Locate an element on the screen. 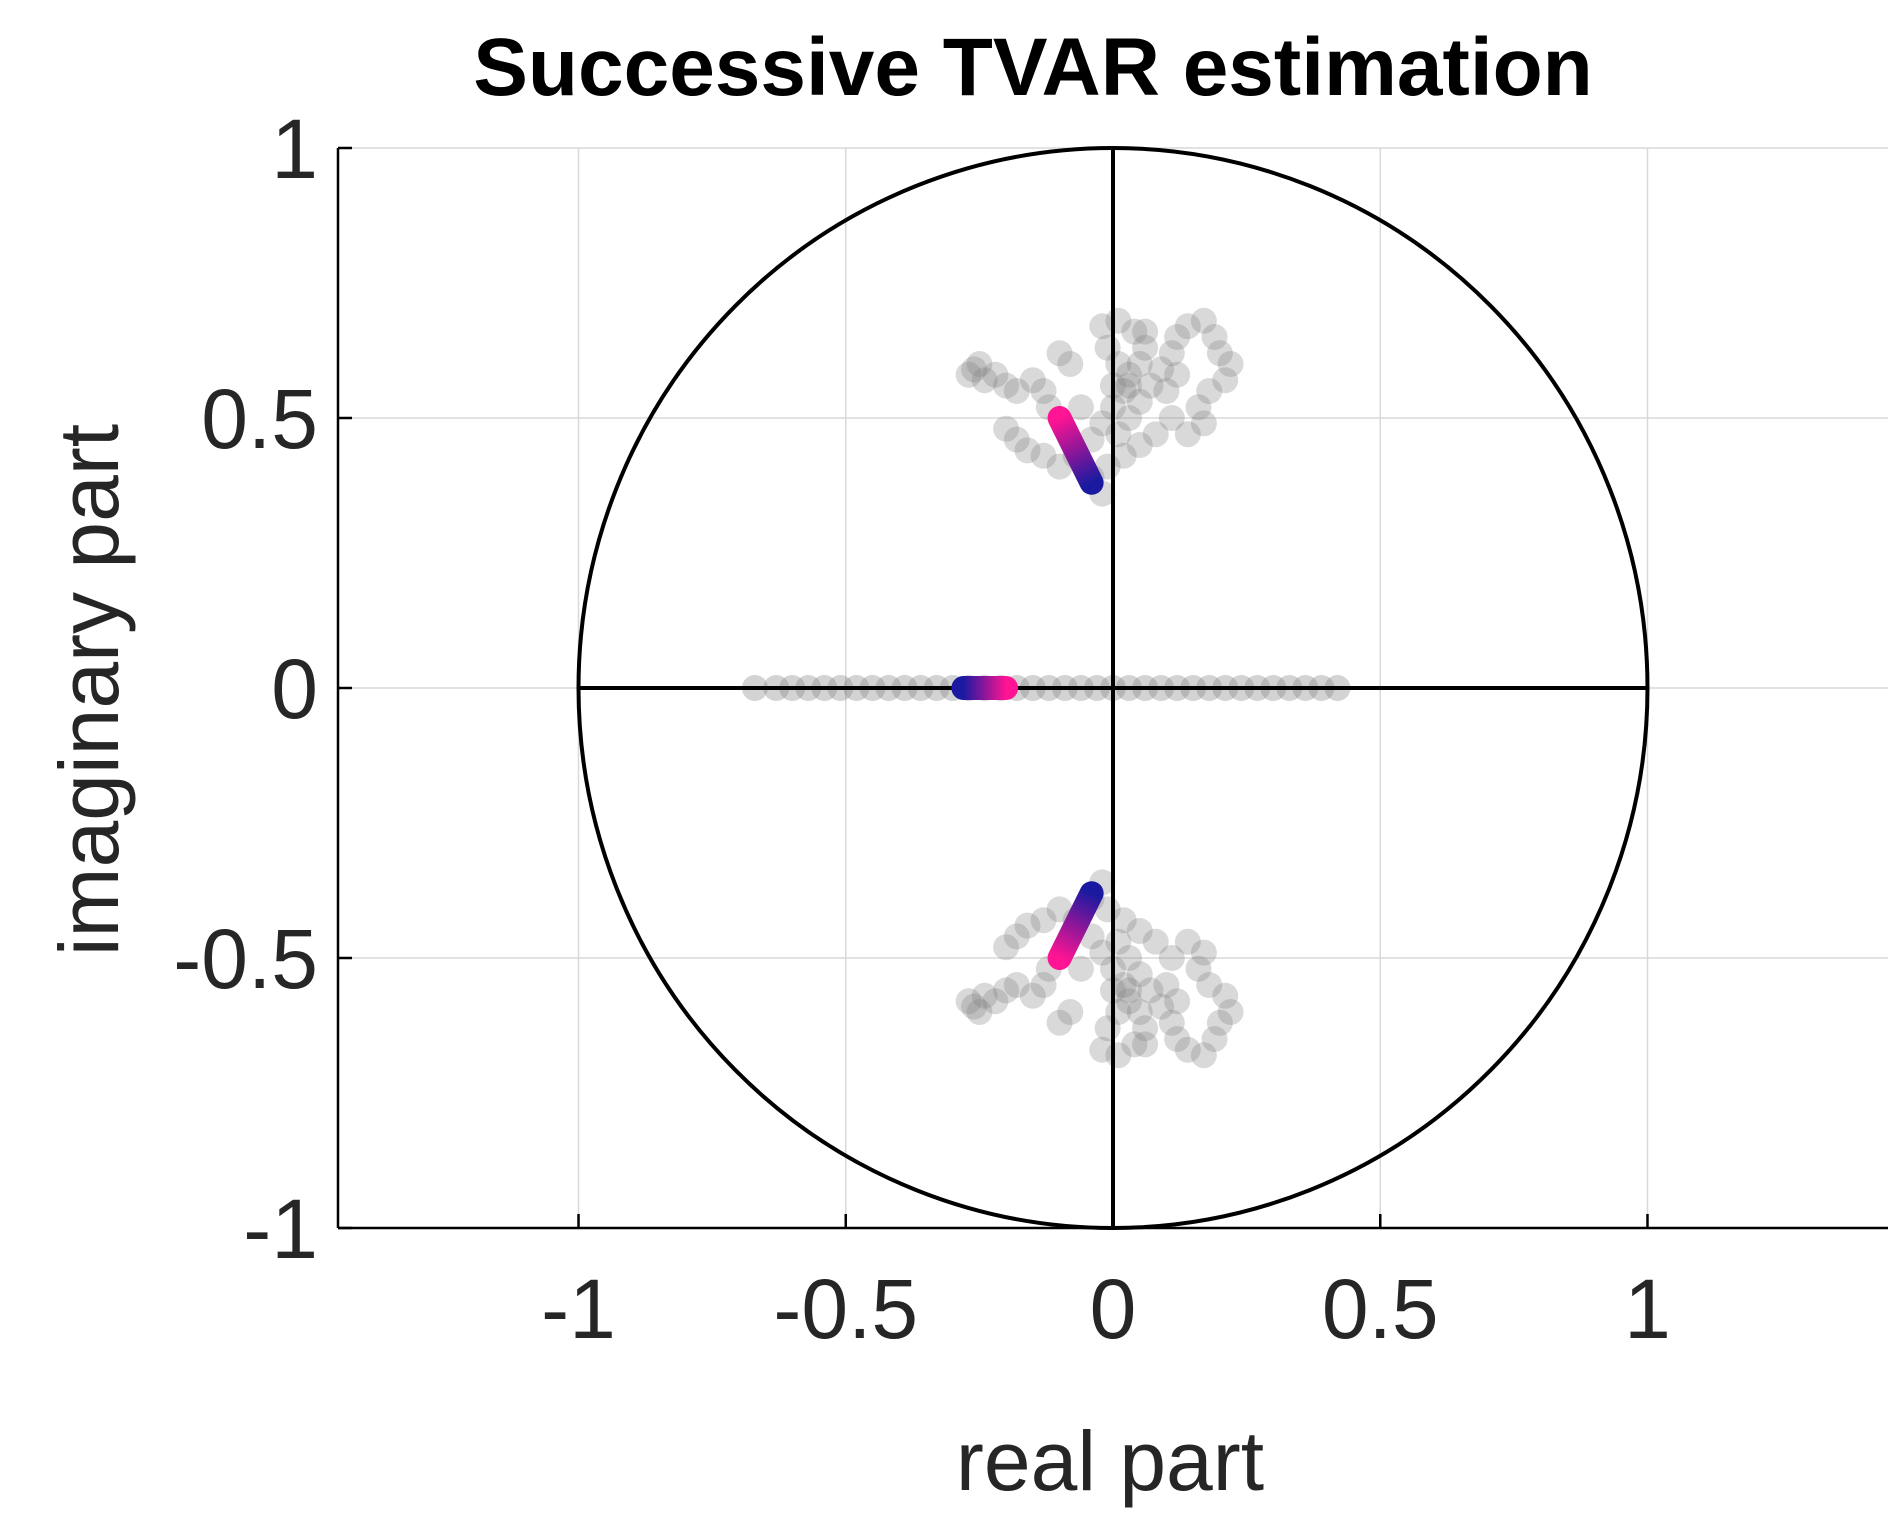  x-tick-label: -0.5 is located at coordinates (845, 1309).